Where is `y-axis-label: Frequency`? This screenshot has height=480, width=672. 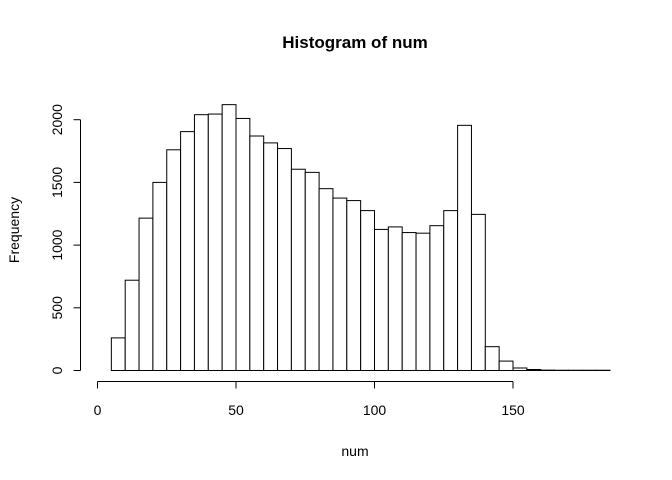
y-axis-label: Frequency is located at coordinates (14, 230).